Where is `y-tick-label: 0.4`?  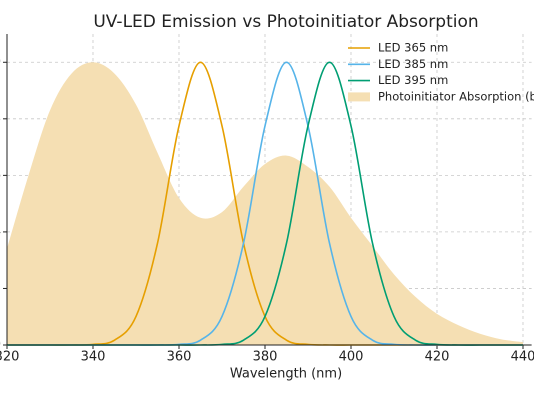
y-tick-label: 0.4 is located at coordinates (0, 231).